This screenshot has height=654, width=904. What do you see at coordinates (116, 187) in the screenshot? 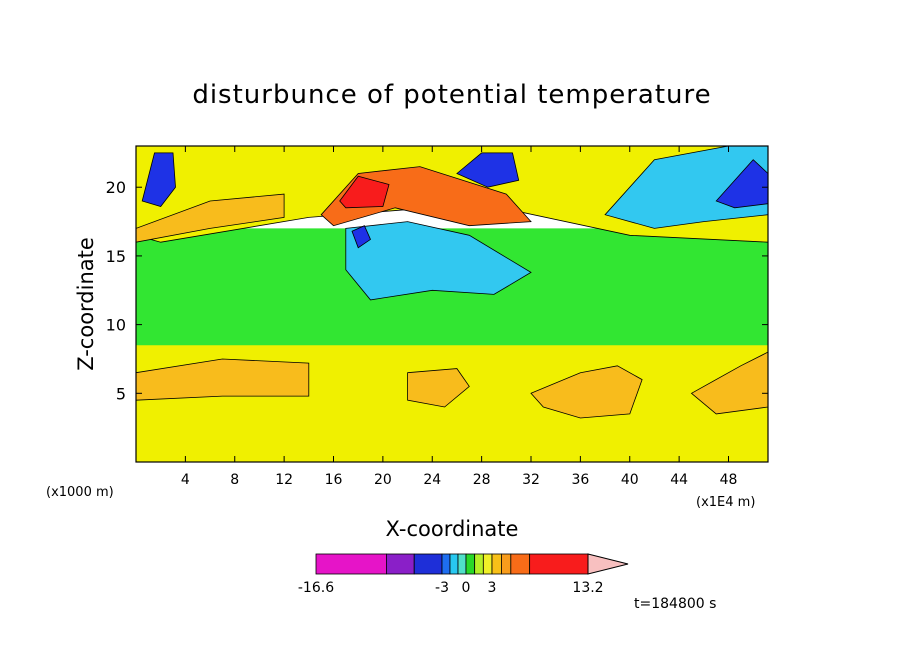
I see `y-tick-label: 20` at bounding box center [116, 187].